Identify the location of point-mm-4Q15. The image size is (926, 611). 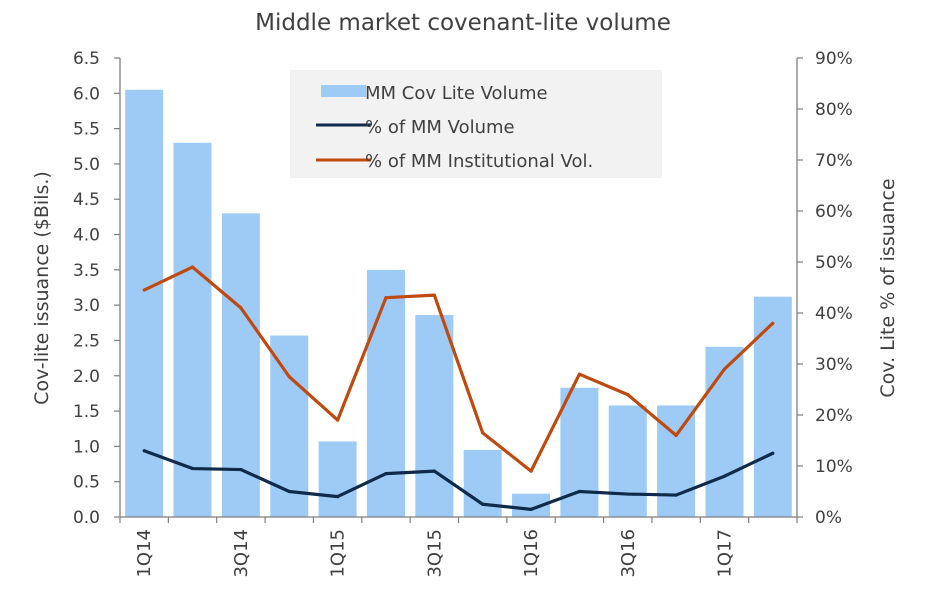
(483, 504).